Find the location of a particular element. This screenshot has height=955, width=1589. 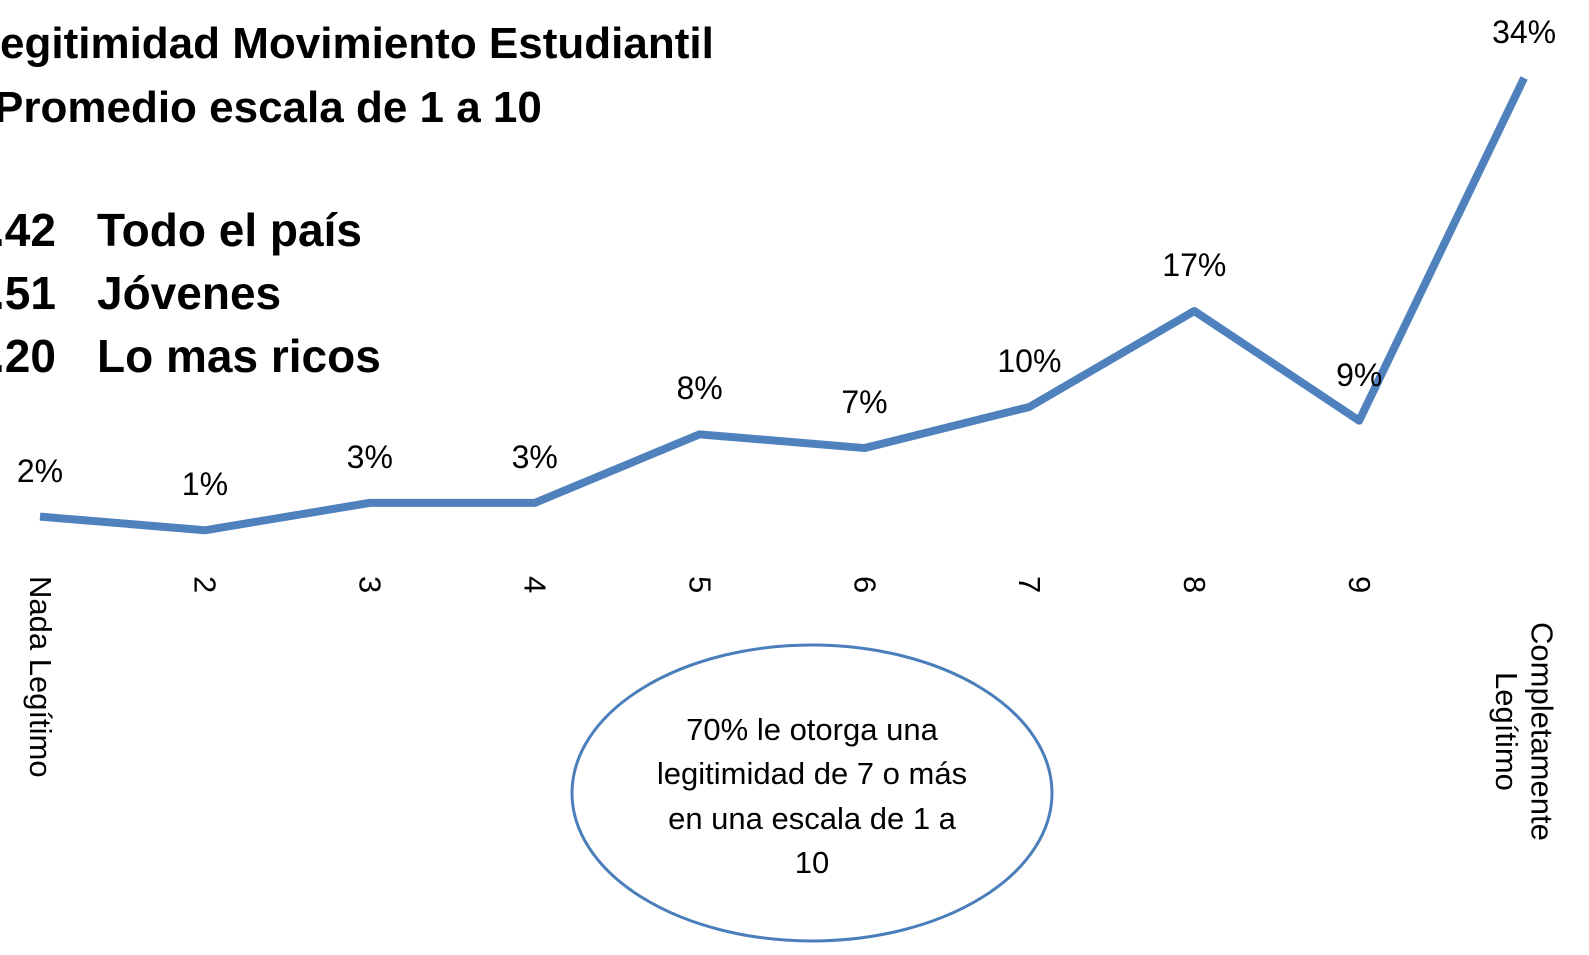

chart-subtitle: Promedio escala de 1 a 10 is located at coordinates (271, 107).